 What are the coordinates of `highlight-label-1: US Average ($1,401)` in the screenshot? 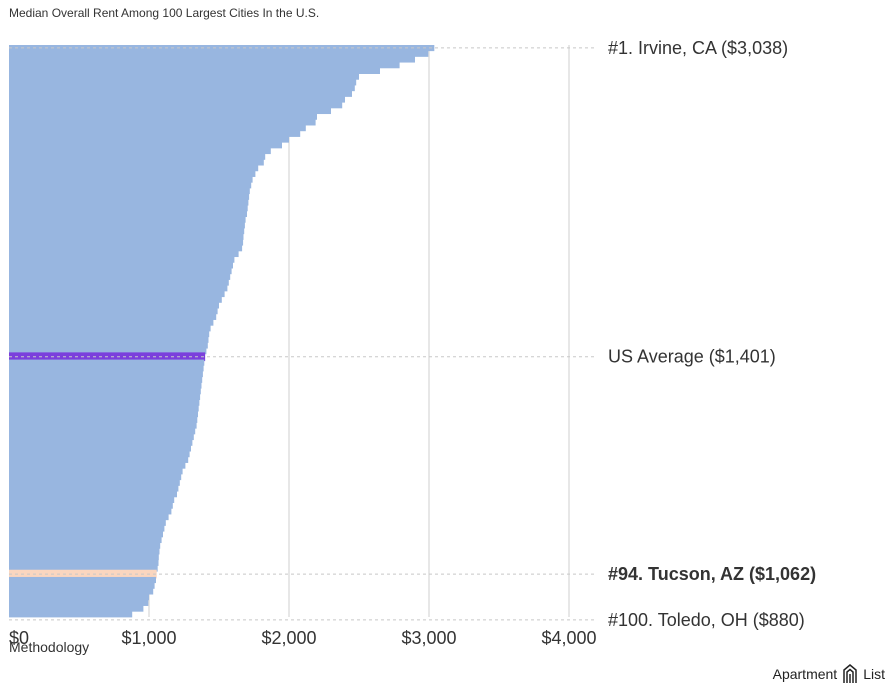 It's located at (692, 357).